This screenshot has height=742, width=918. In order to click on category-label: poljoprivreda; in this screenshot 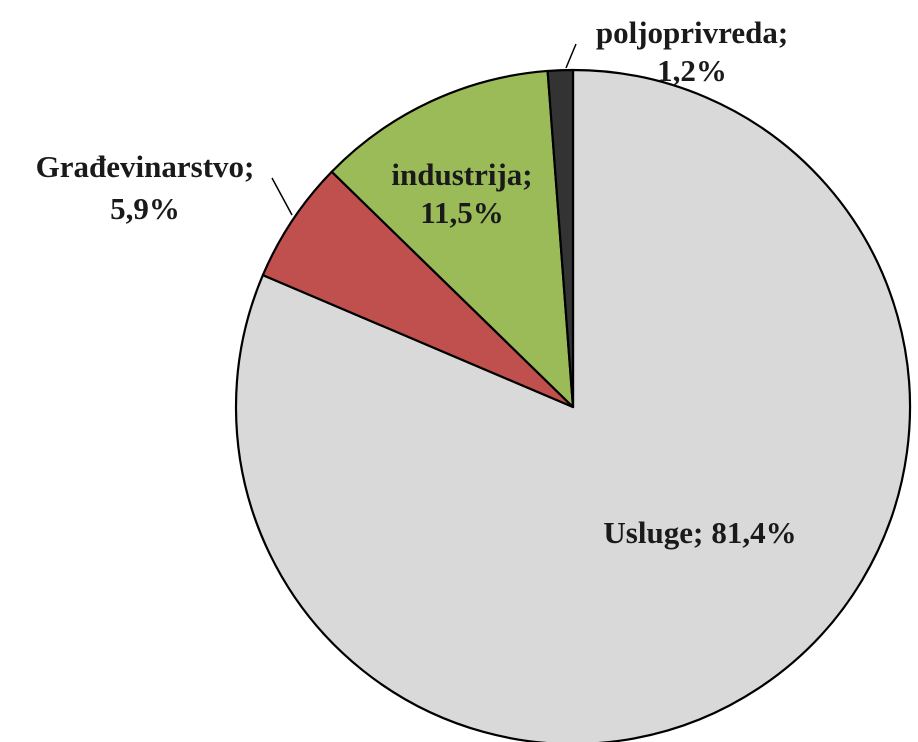, I will do `click(692, 32)`.